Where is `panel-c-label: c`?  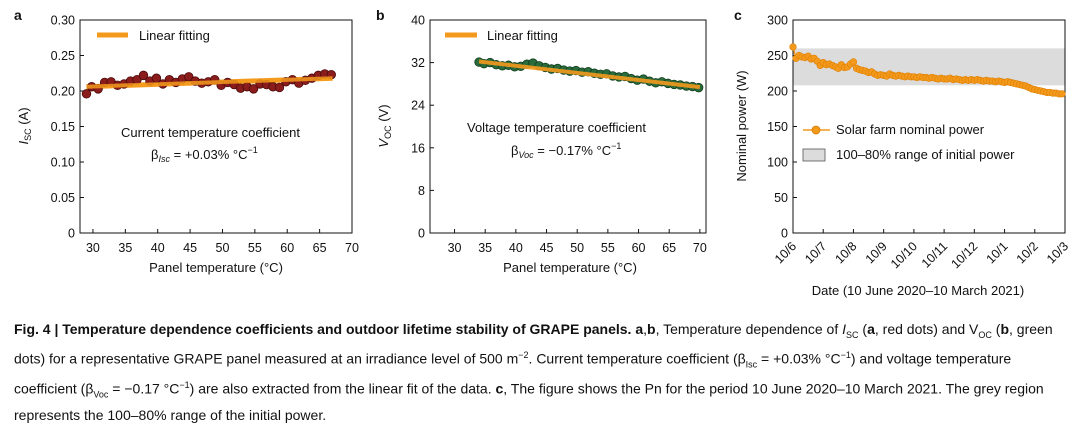
panel-c-label: c is located at coordinates (738, 15).